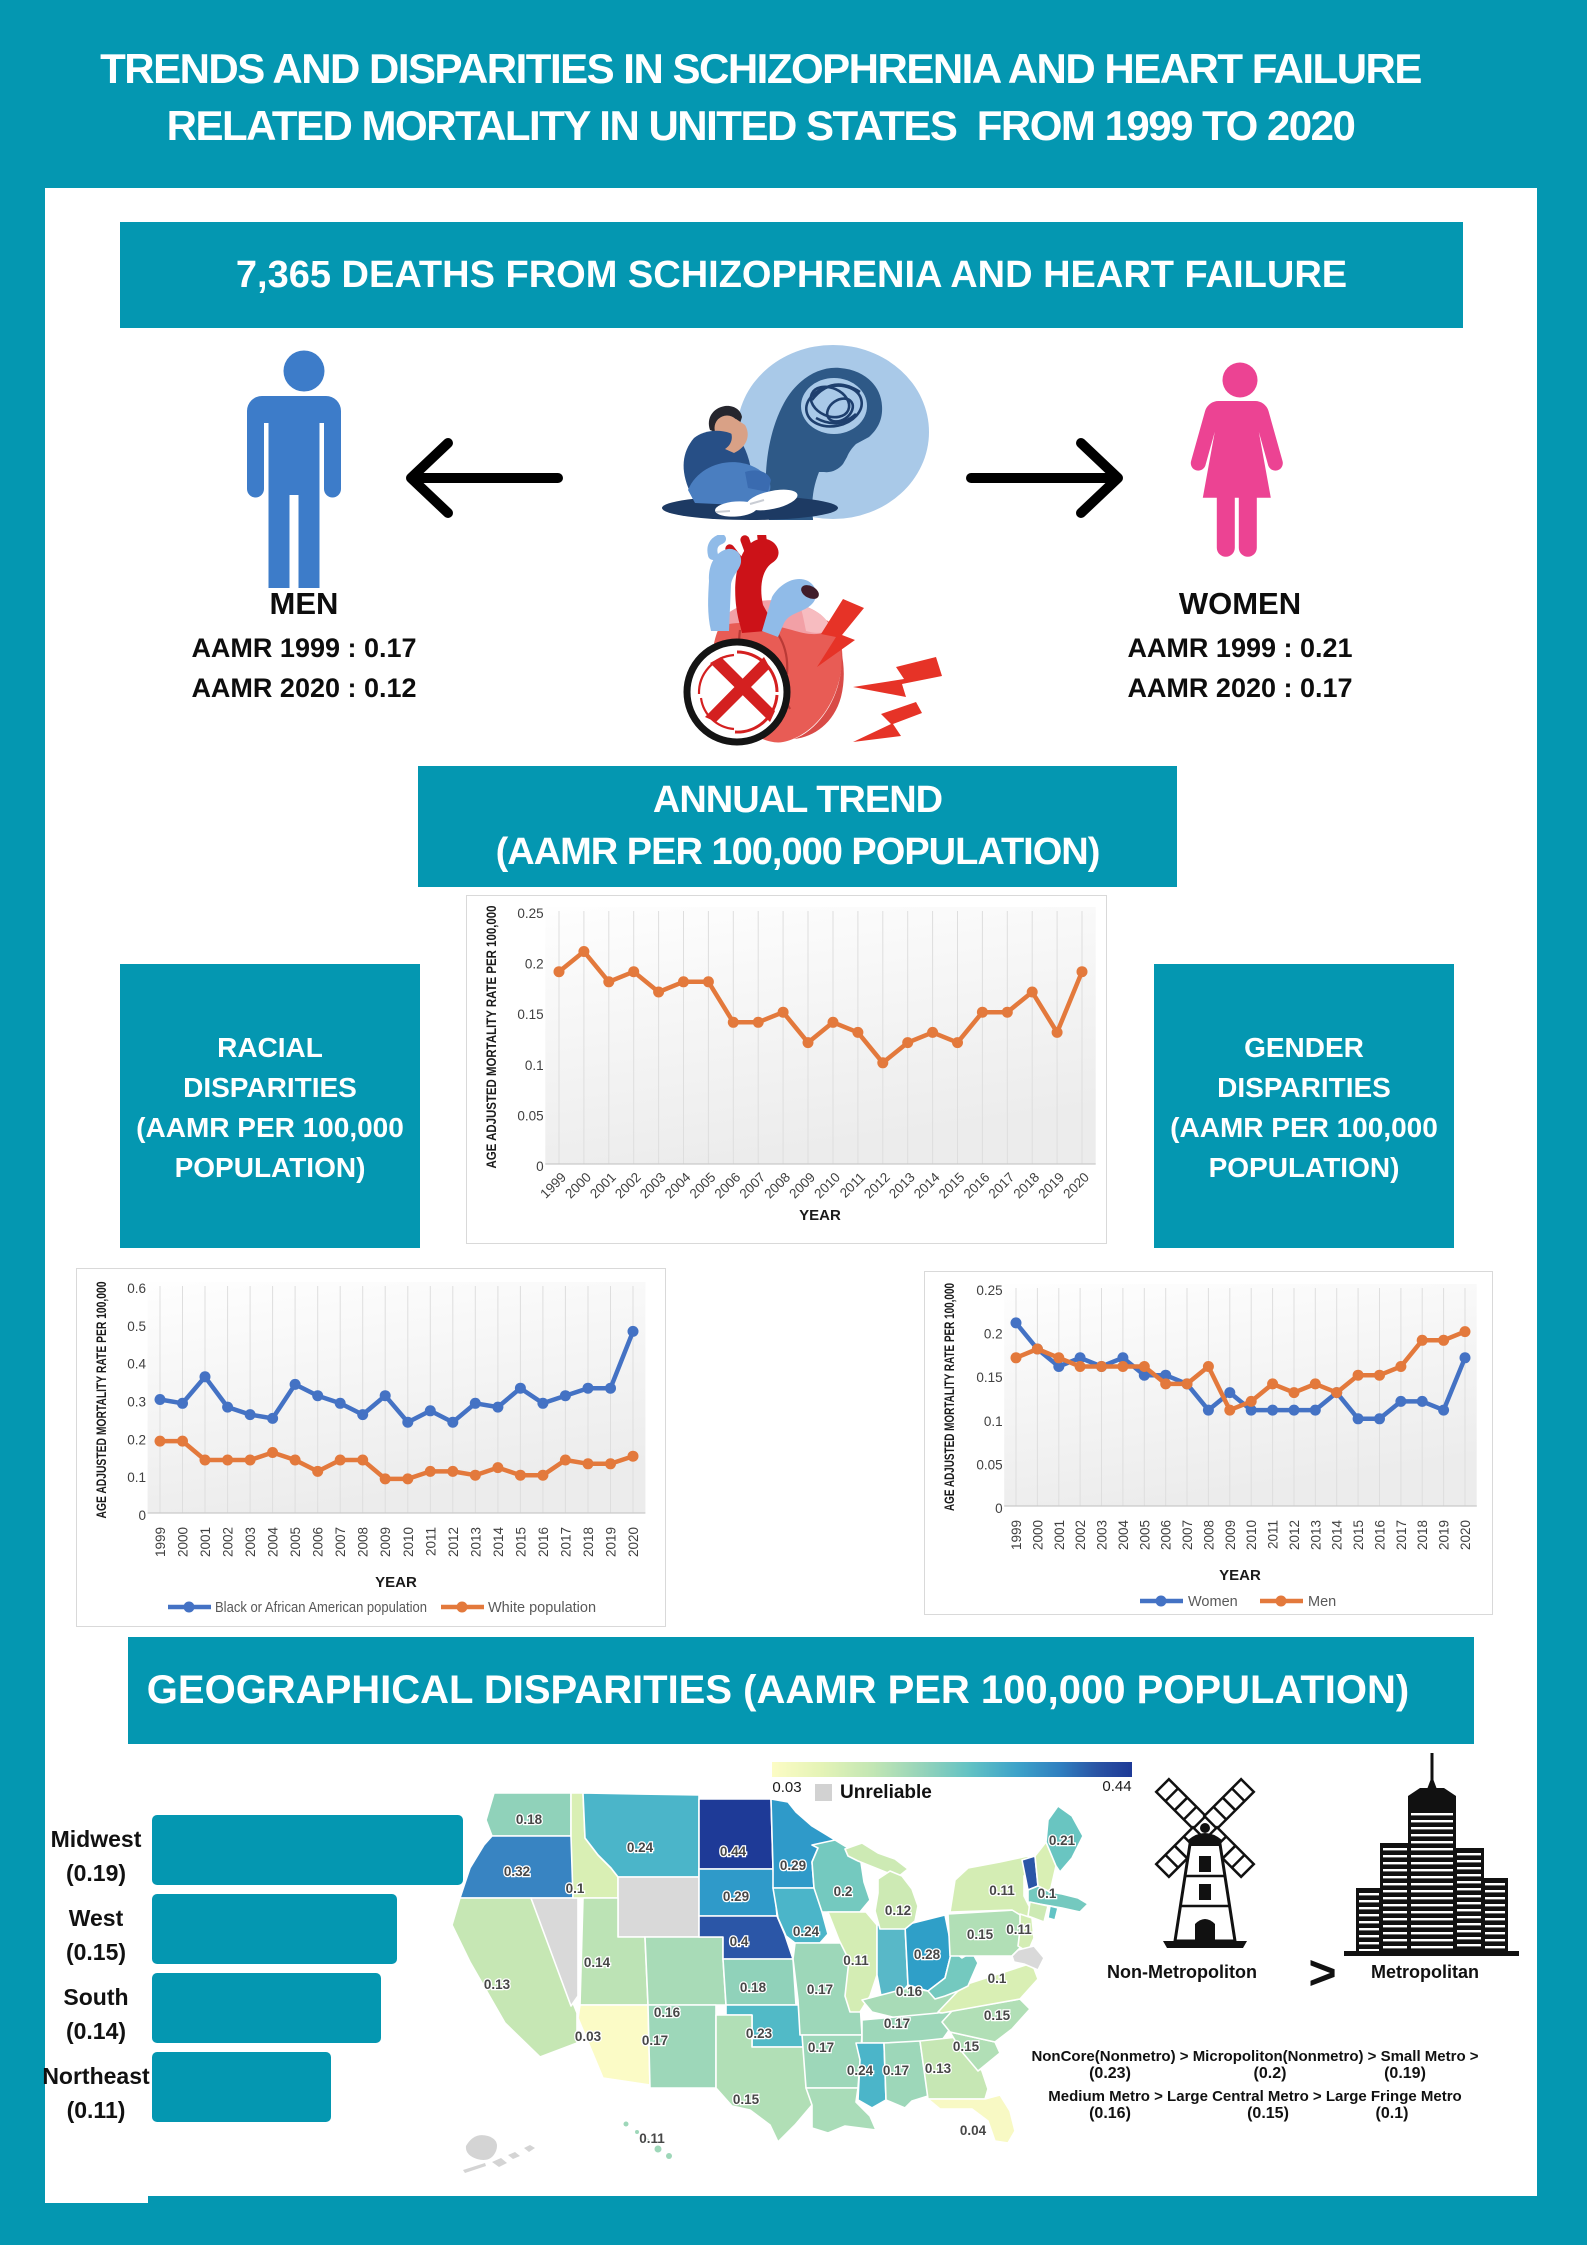  I want to click on svg-text: 0.5, so click(136, 1326).